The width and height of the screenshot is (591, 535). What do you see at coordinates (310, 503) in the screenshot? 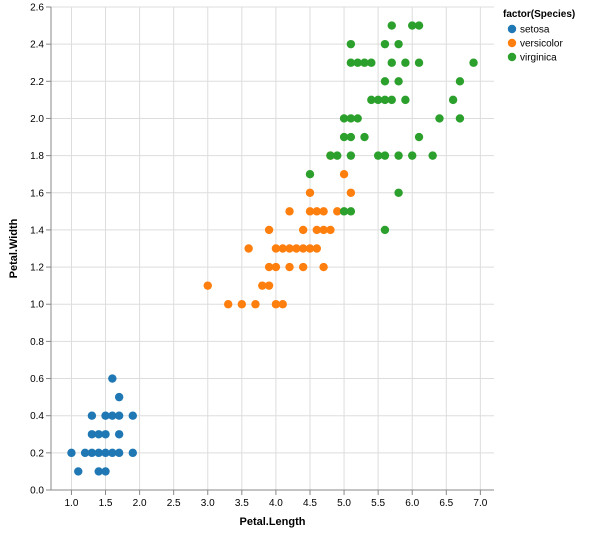
I see `x-tick-label: 4.5` at bounding box center [310, 503].